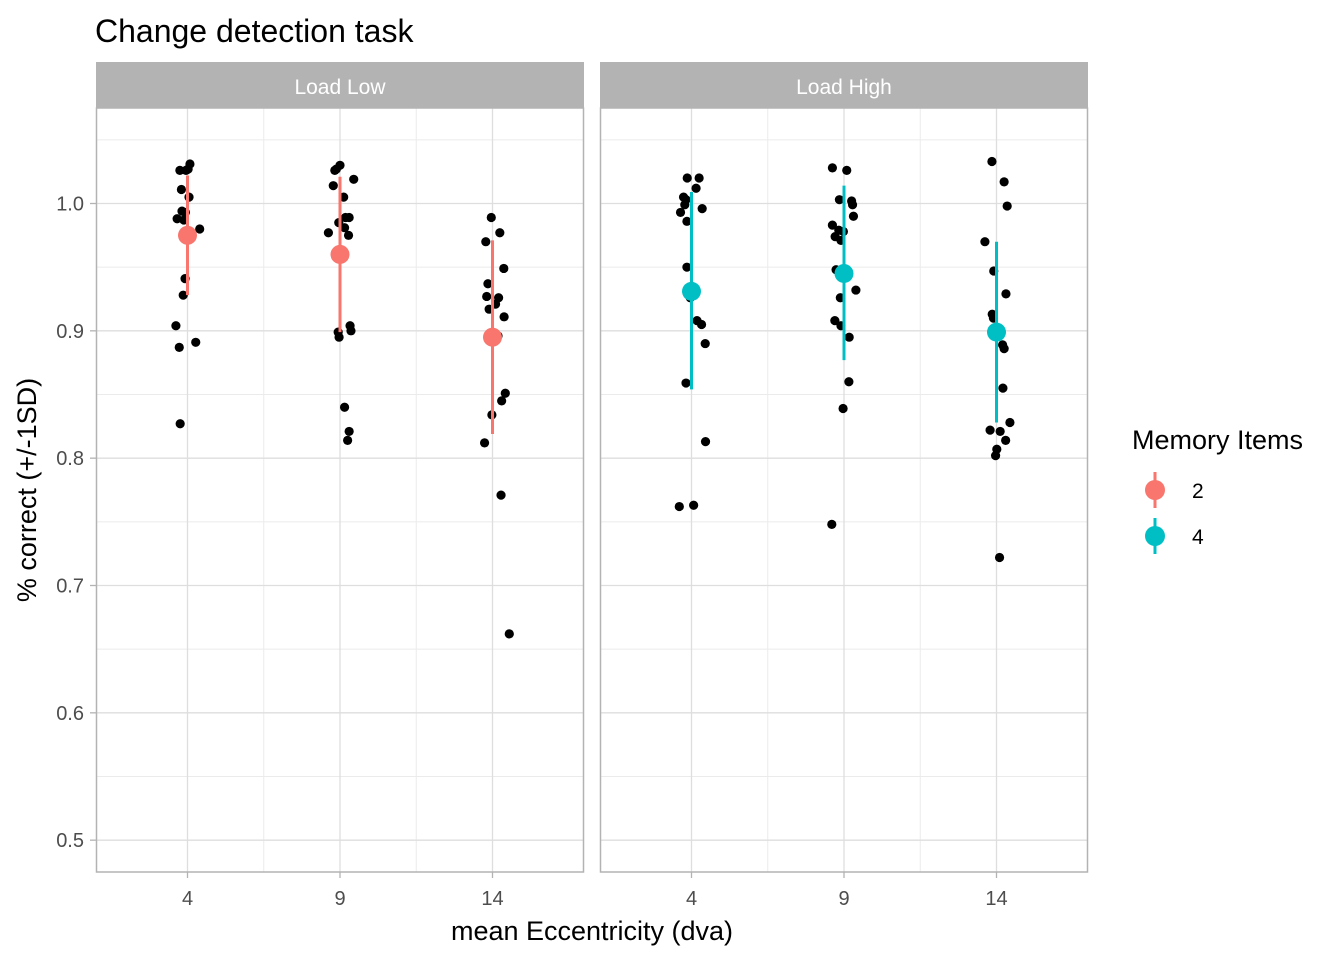 The width and height of the screenshot is (1344, 960). What do you see at coordinates (70, 841) in the screenshot?
I see `y-tick-label: 0.5` at bounding box center [70, 841].